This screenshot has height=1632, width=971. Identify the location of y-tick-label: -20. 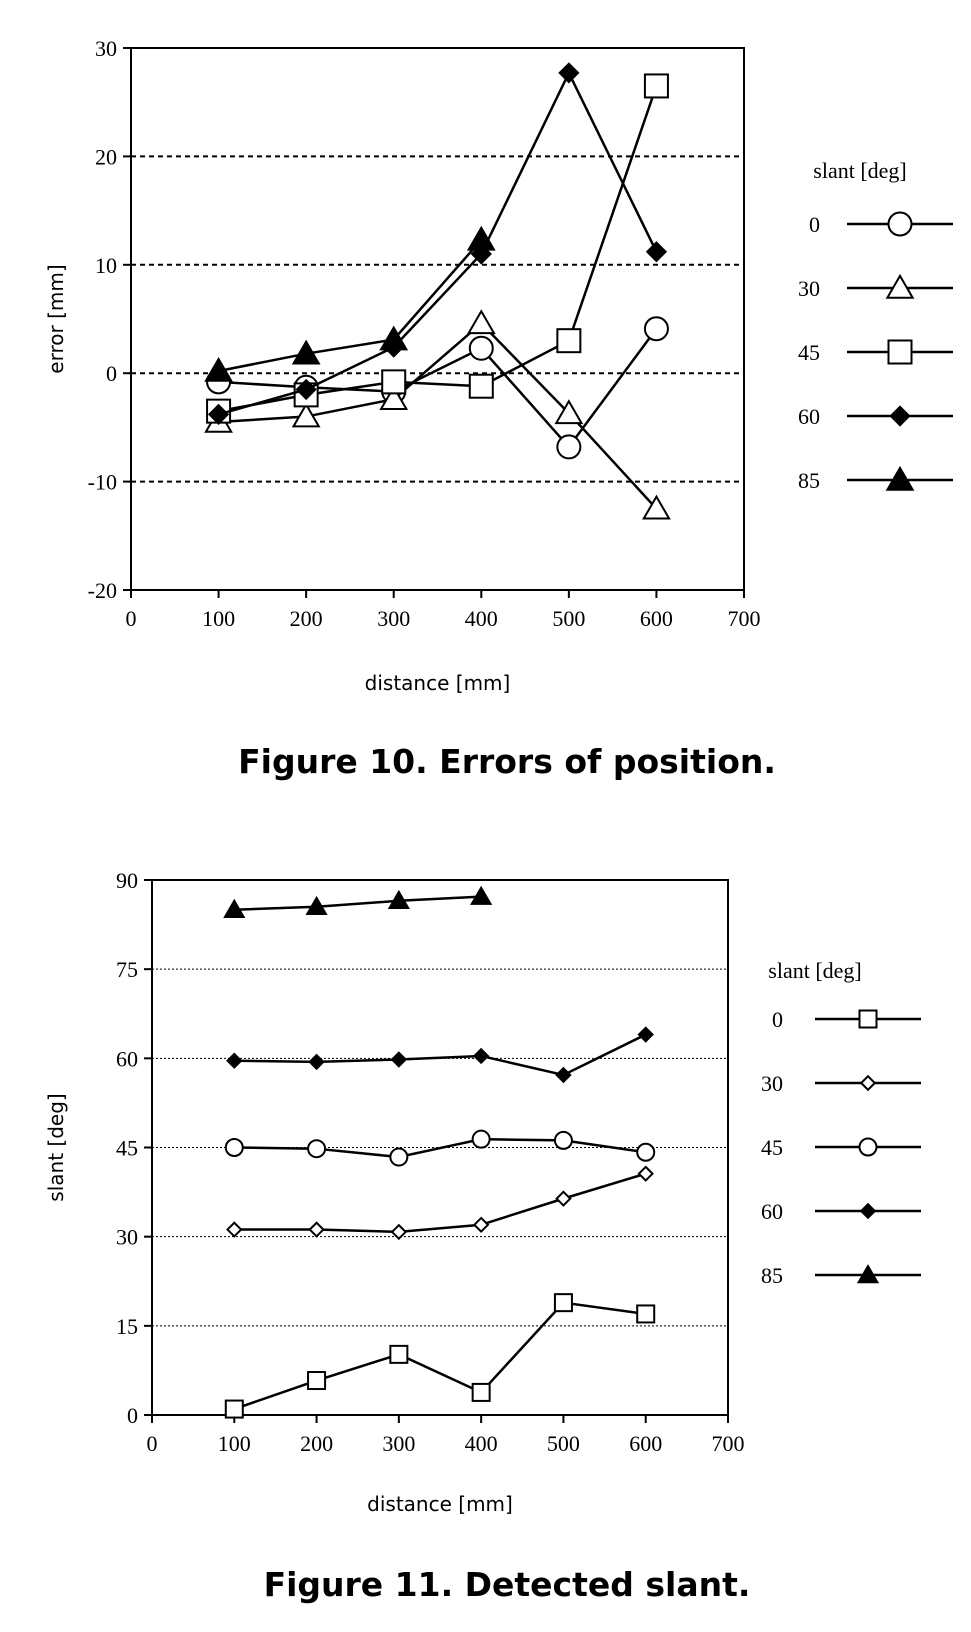
(102, 590).